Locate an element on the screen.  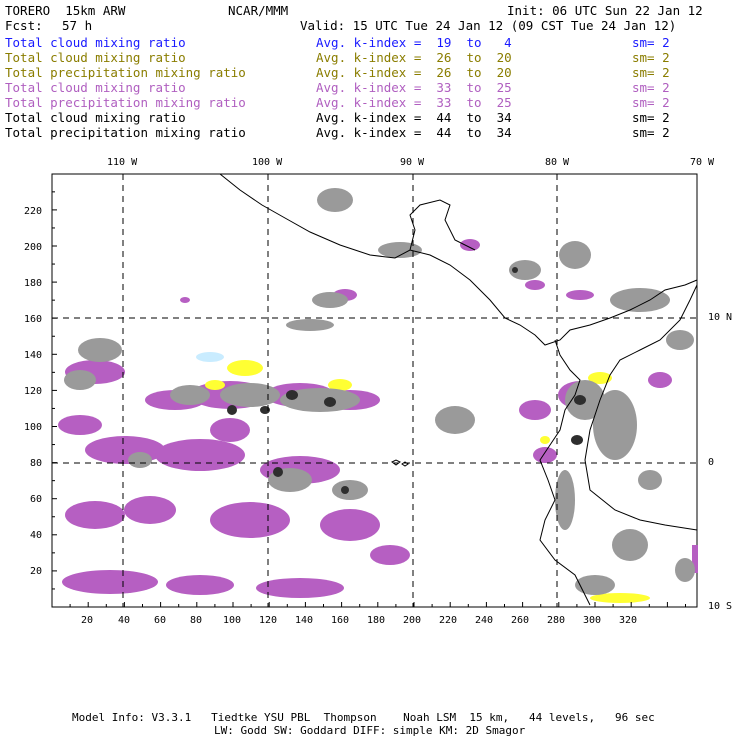
x-tick-label: 160 is located at coordinates (340, 620).